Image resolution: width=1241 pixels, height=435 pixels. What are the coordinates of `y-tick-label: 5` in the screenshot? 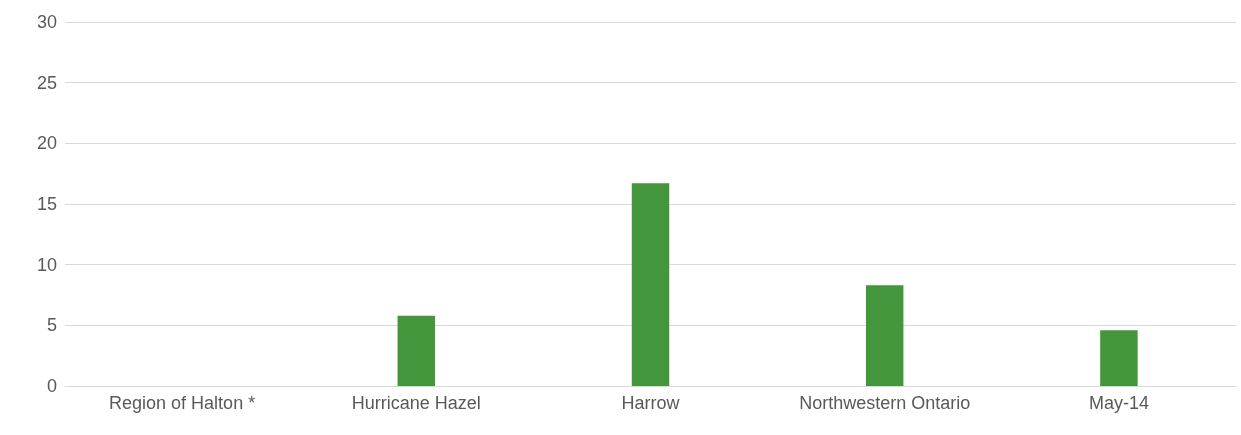 It's located at (51, 325).